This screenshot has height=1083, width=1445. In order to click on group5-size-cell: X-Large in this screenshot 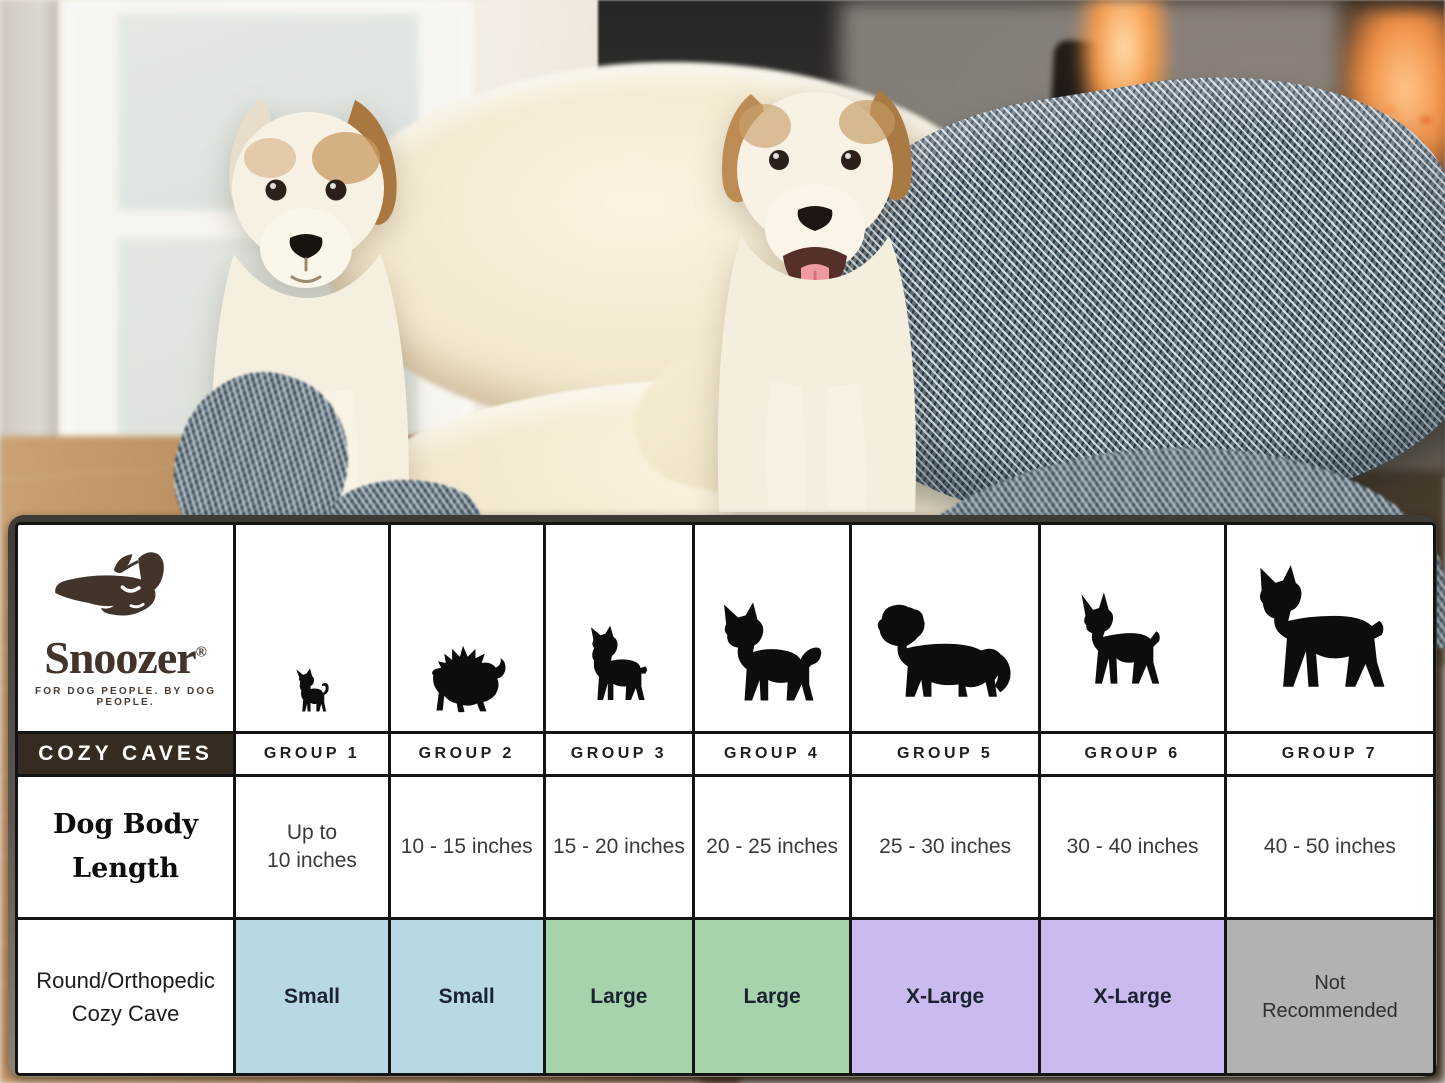, I will do `click(945, 996)`.